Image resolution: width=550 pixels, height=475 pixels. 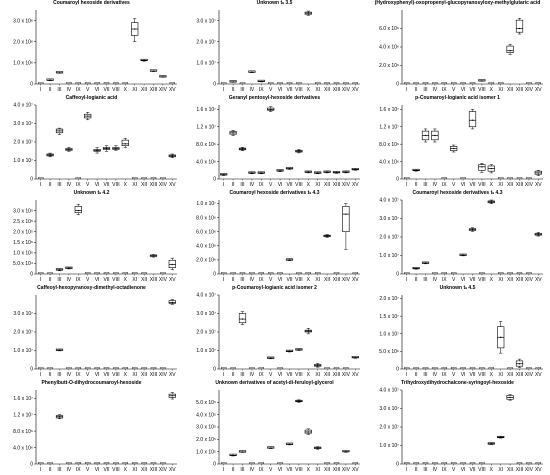 I want to click on box-XI, so click(x=501, y=437).